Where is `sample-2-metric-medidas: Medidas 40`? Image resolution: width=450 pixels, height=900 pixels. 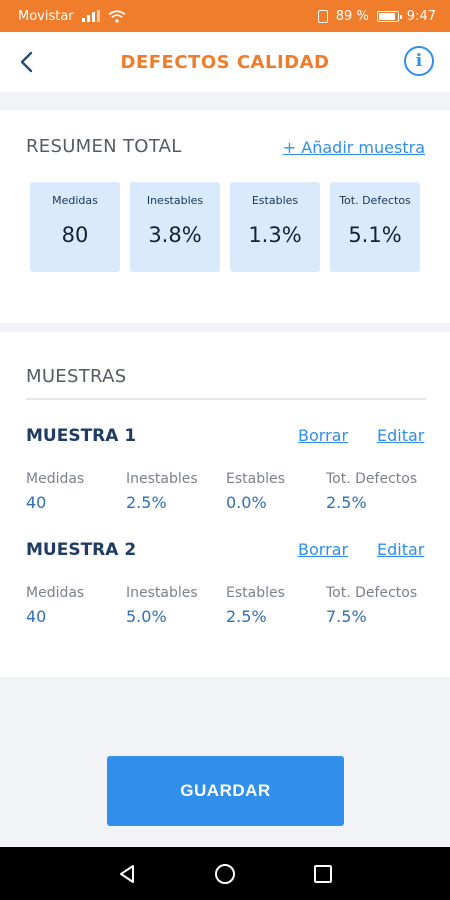 sample-2-metric-medidas: Medidas 40 is located at coordinates (76, 605).